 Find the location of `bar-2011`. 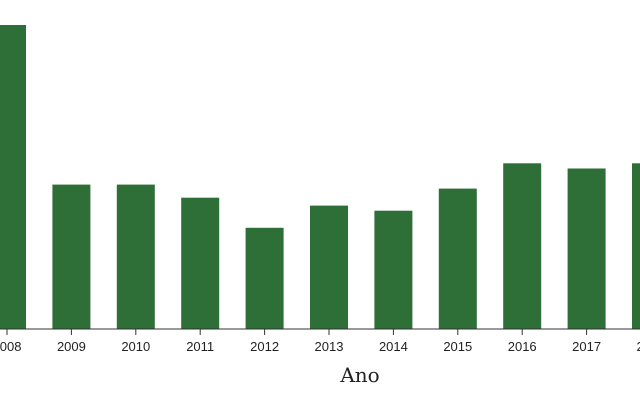

bar-2011 is located at coordinates (200, 263).